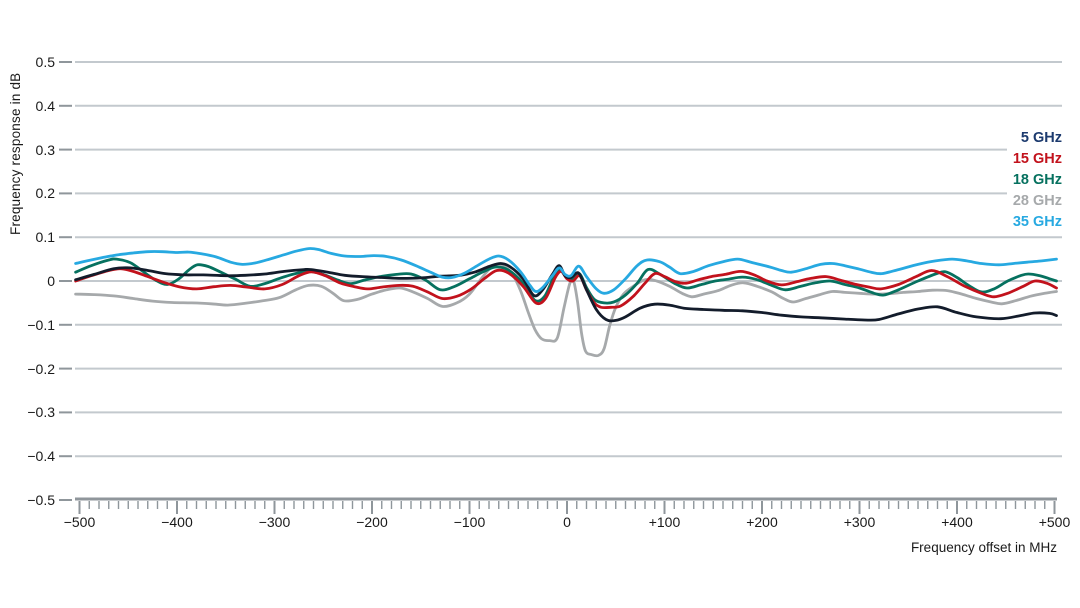 The width and height of the screenshot is (1080, 608). I want to click on x-tick-label: +300, so click(859, 522).